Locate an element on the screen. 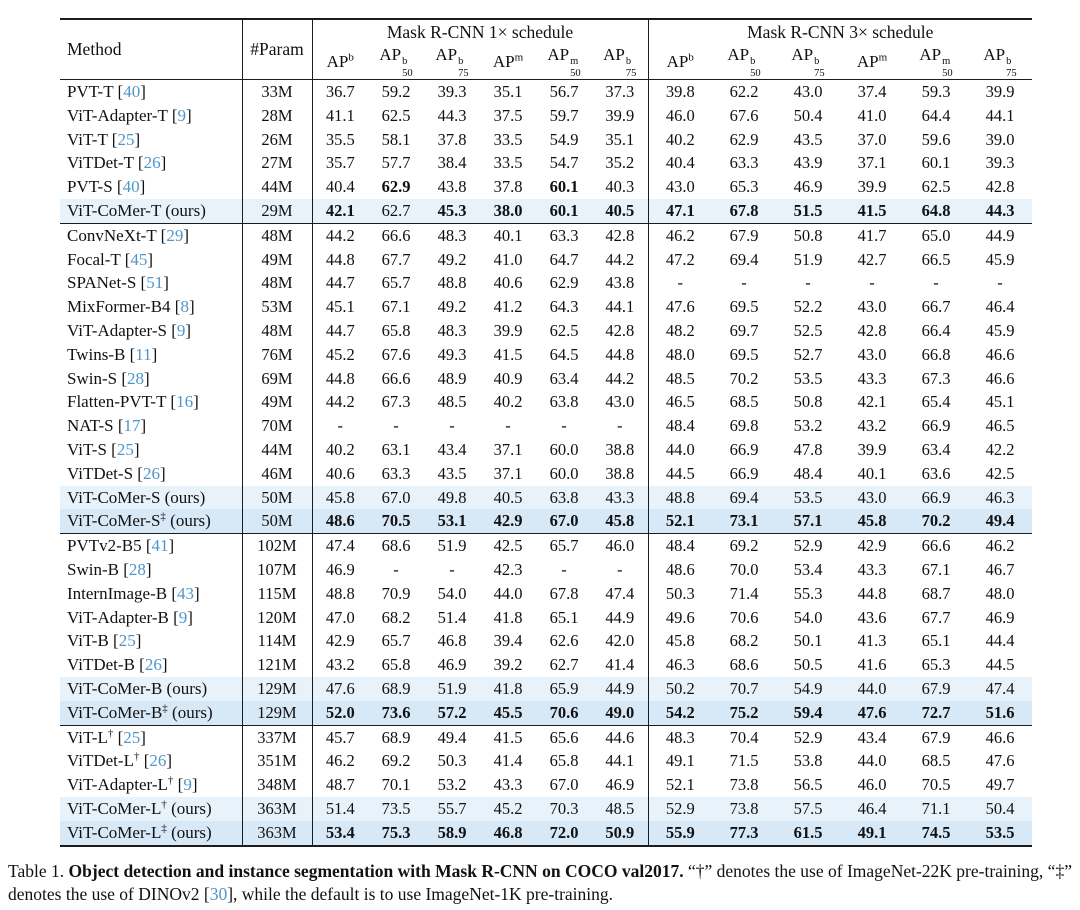 The width and height of the screenshot is (1080, 910). metric-cell: 48.2 is located at coordinates (679, 331).